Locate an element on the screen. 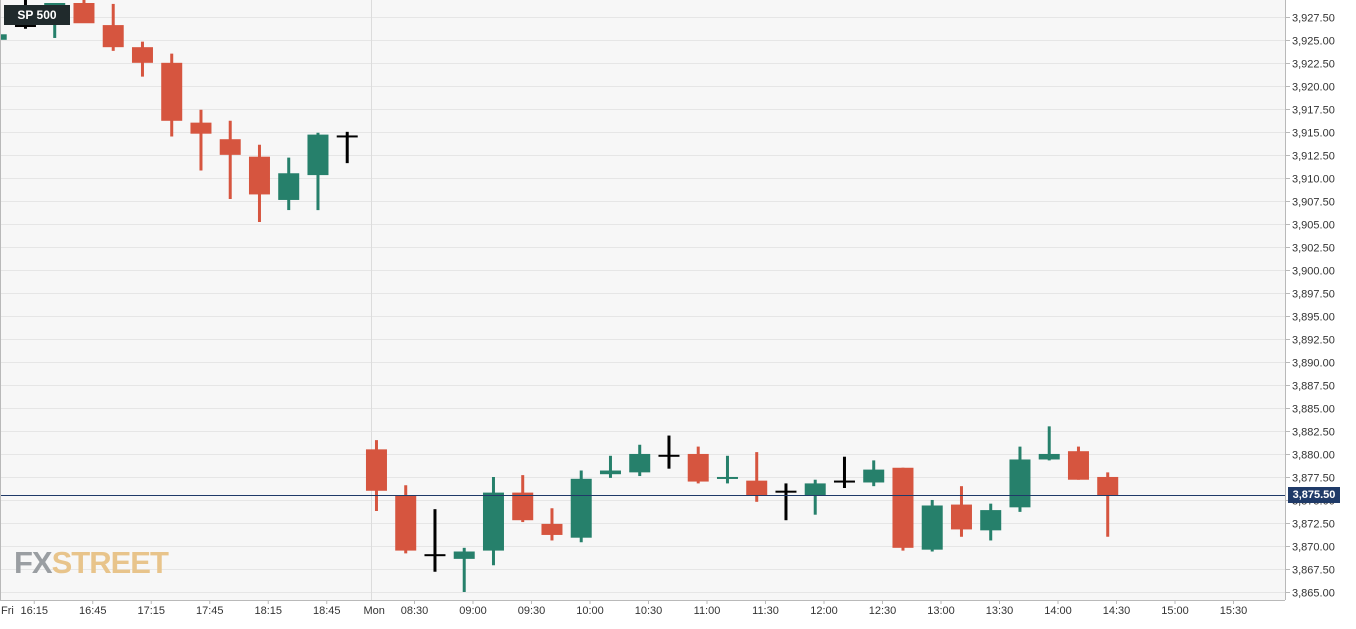 Image resolution: width=1356 pixels, height=629 pixels. price-tick-label: 3,927.50 is located at coordinates (1313, 19).